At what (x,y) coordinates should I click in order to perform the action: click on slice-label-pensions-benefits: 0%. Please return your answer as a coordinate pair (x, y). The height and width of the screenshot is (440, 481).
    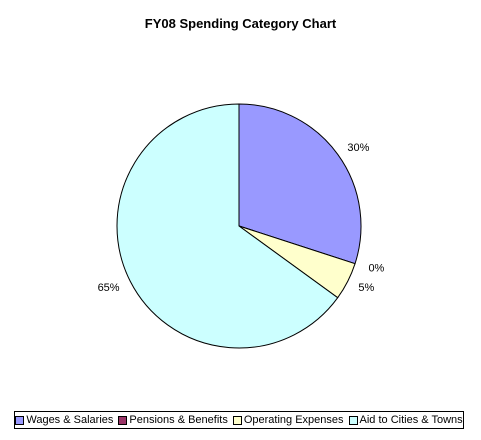
    Looking at the image, I should click on (376, 268).